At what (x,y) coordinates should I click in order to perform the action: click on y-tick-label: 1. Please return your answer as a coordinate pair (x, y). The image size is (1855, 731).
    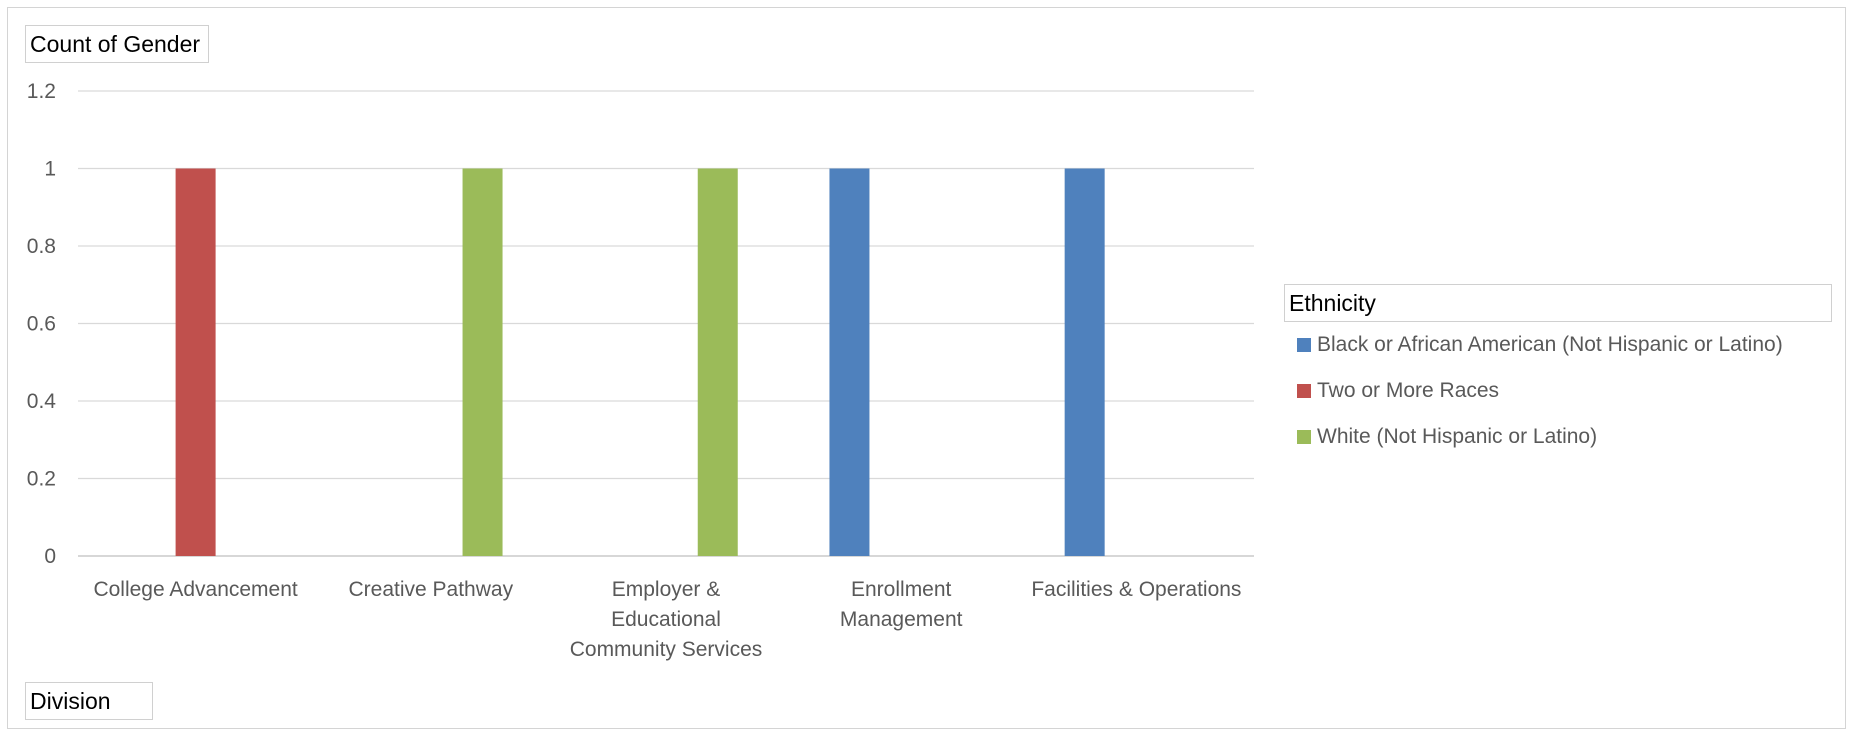
    Looking at the image, I should click on (50, 169).